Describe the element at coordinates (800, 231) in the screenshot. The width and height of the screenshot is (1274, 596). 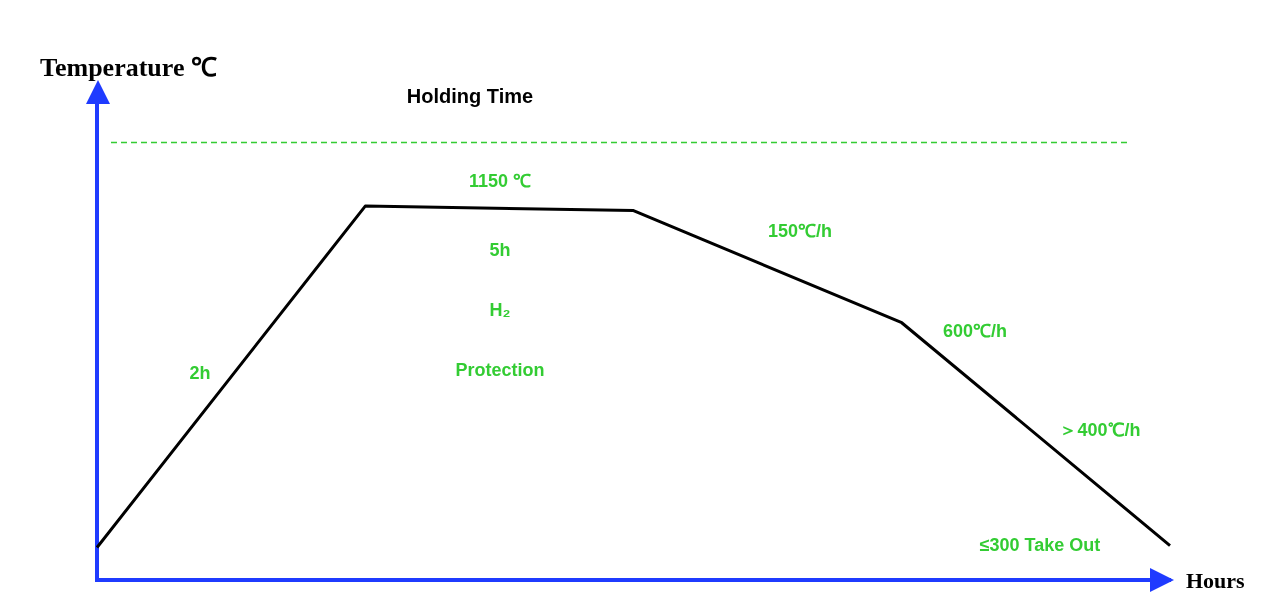
I see `annotation: 150℃/h` at that location.